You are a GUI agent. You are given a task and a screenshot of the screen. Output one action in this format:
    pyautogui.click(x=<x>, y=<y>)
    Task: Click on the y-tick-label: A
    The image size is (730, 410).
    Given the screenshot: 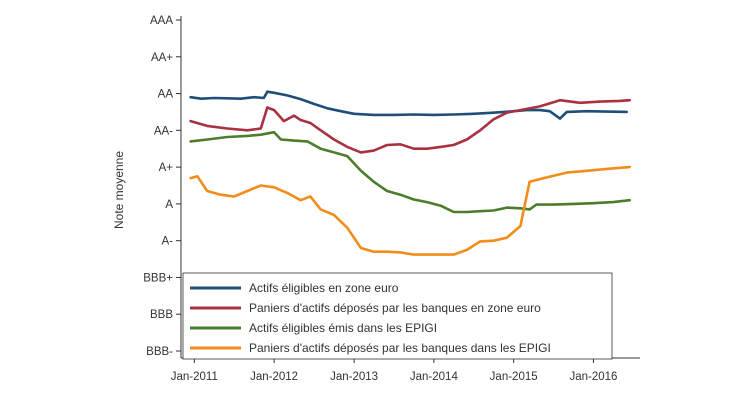 What is the action you would take?
    pyautogui.click(x=169, y=205)
    